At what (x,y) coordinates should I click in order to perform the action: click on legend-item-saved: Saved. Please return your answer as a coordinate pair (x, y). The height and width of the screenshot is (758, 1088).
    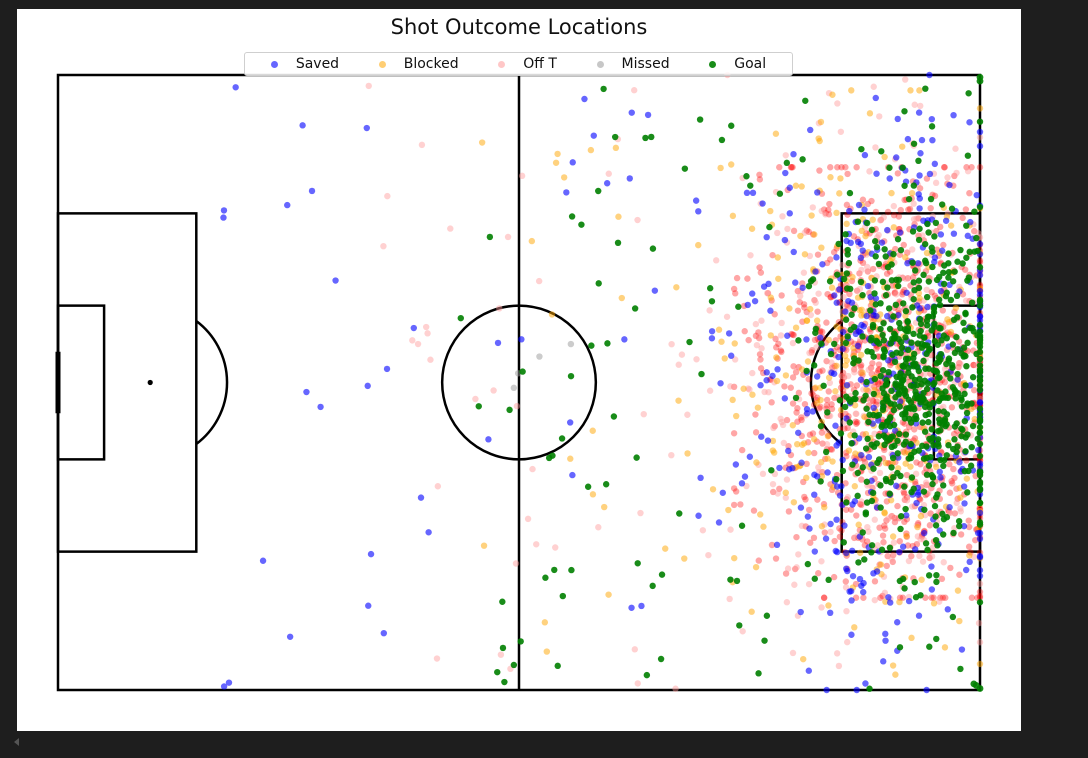
    Looking at the image, I should click on (305, 64).